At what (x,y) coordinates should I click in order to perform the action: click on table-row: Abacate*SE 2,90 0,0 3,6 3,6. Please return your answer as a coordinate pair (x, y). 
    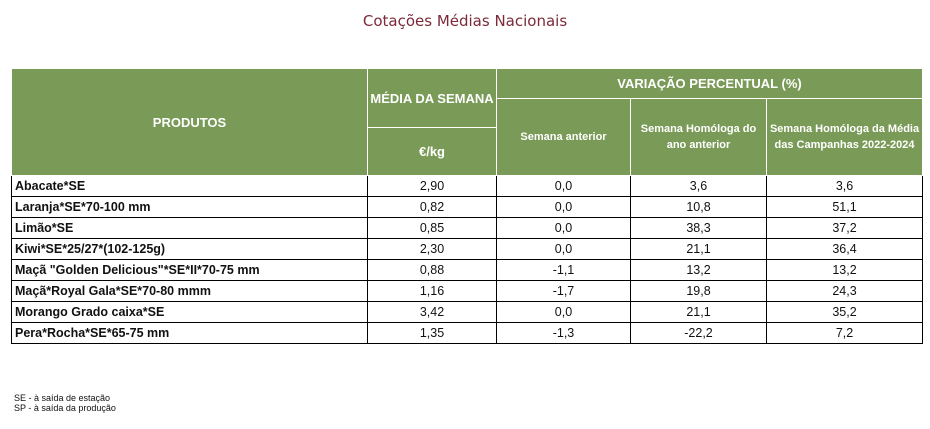
    Looking at the image, I should click on (467, 186).